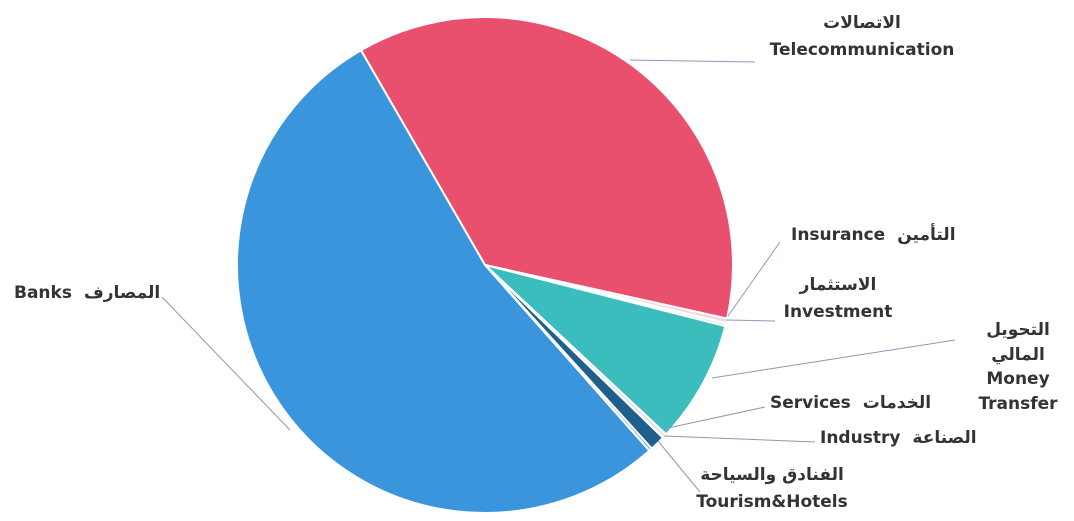 The width and height of the screenshot is (1074, 521). I want to click on slice-label: الفنادق والسياحة Tourism&Hotels, so click(772, 489).